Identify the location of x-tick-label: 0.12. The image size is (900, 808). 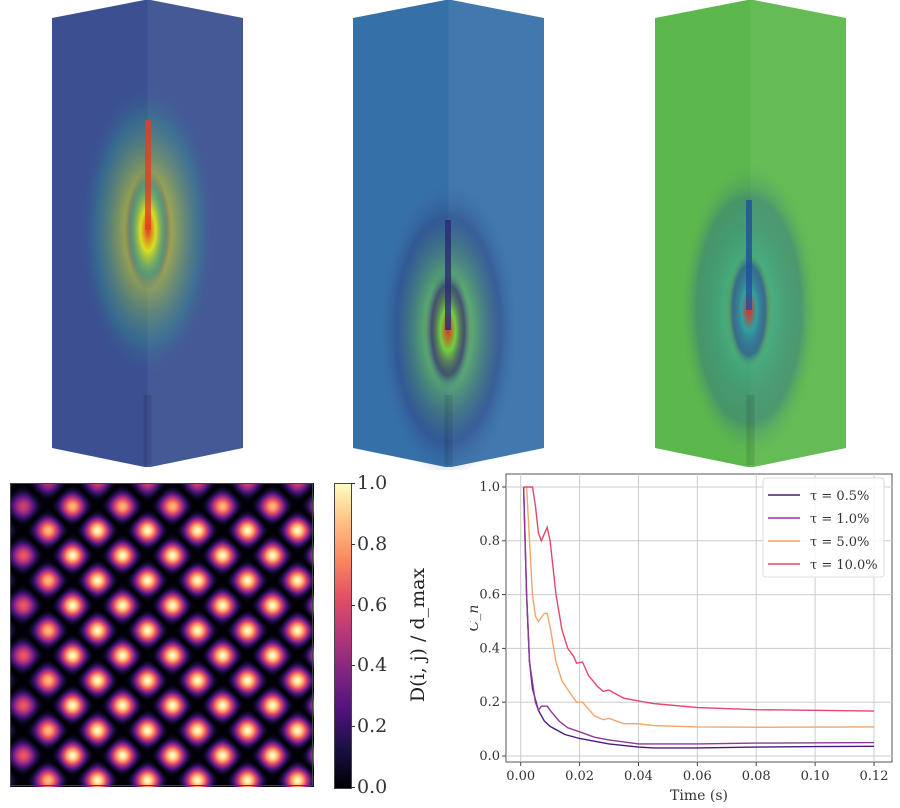
(874, 776).